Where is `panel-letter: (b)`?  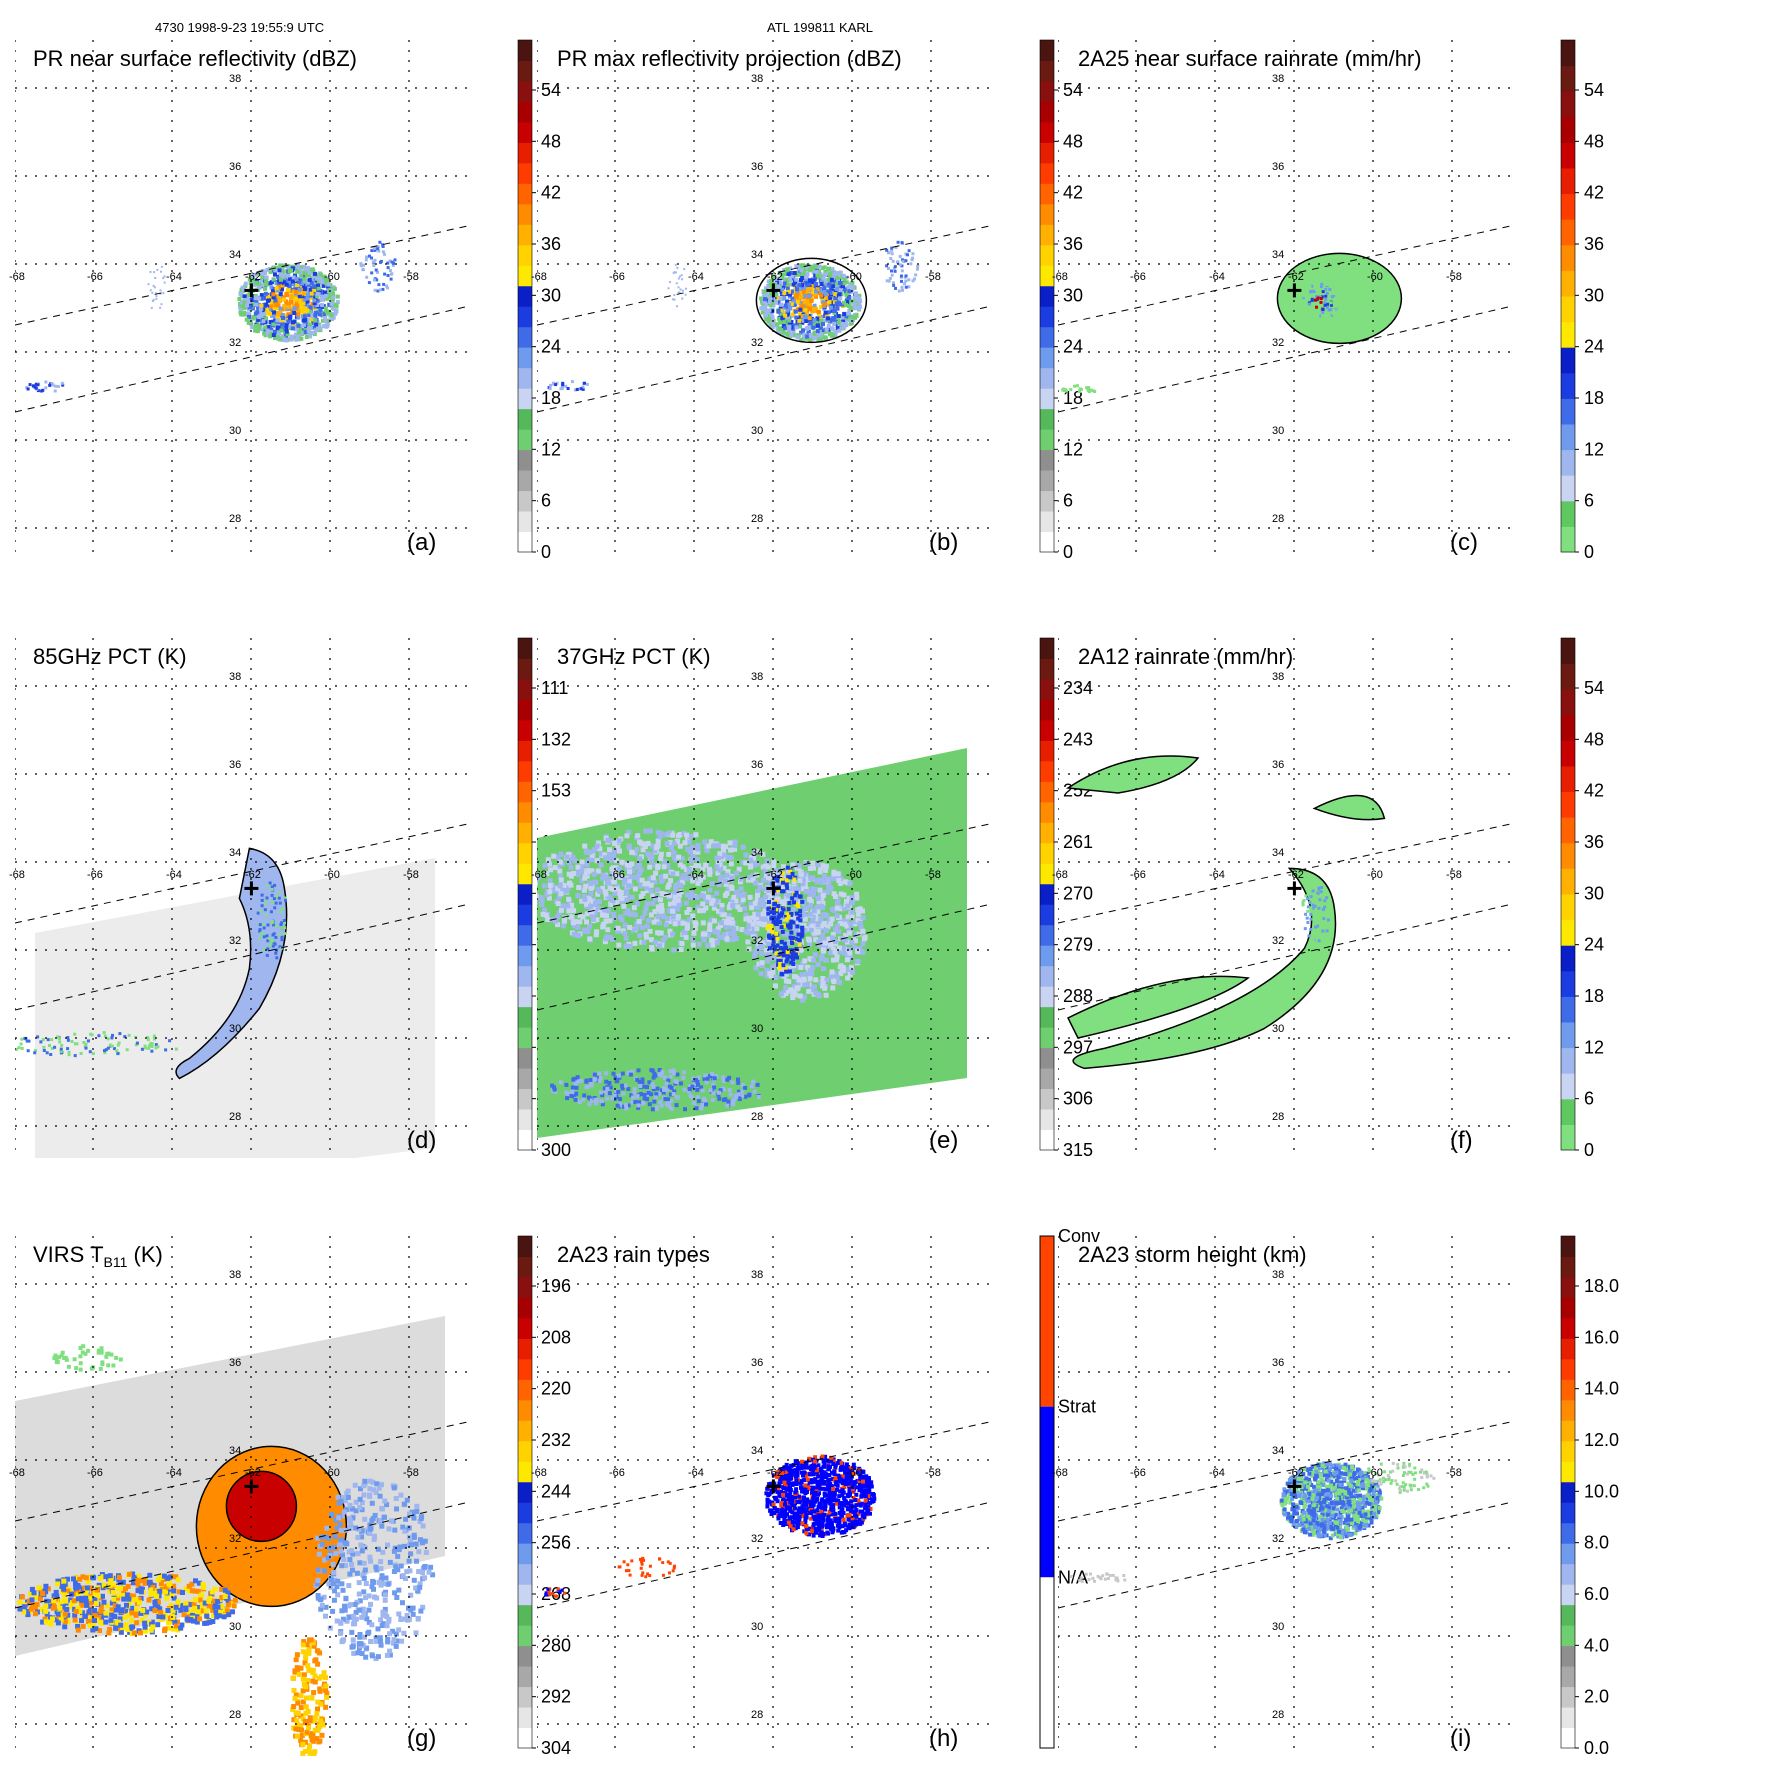 panel-letter: (b) is located at coordinates (943, 542).